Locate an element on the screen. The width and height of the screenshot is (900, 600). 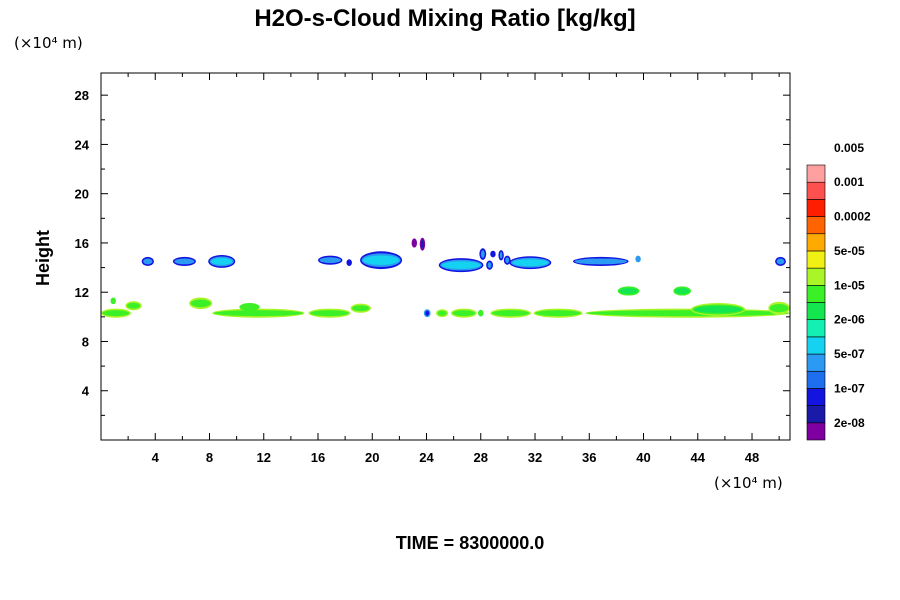
colorbar-label: 0.005 is located at coordinates (849, 148).